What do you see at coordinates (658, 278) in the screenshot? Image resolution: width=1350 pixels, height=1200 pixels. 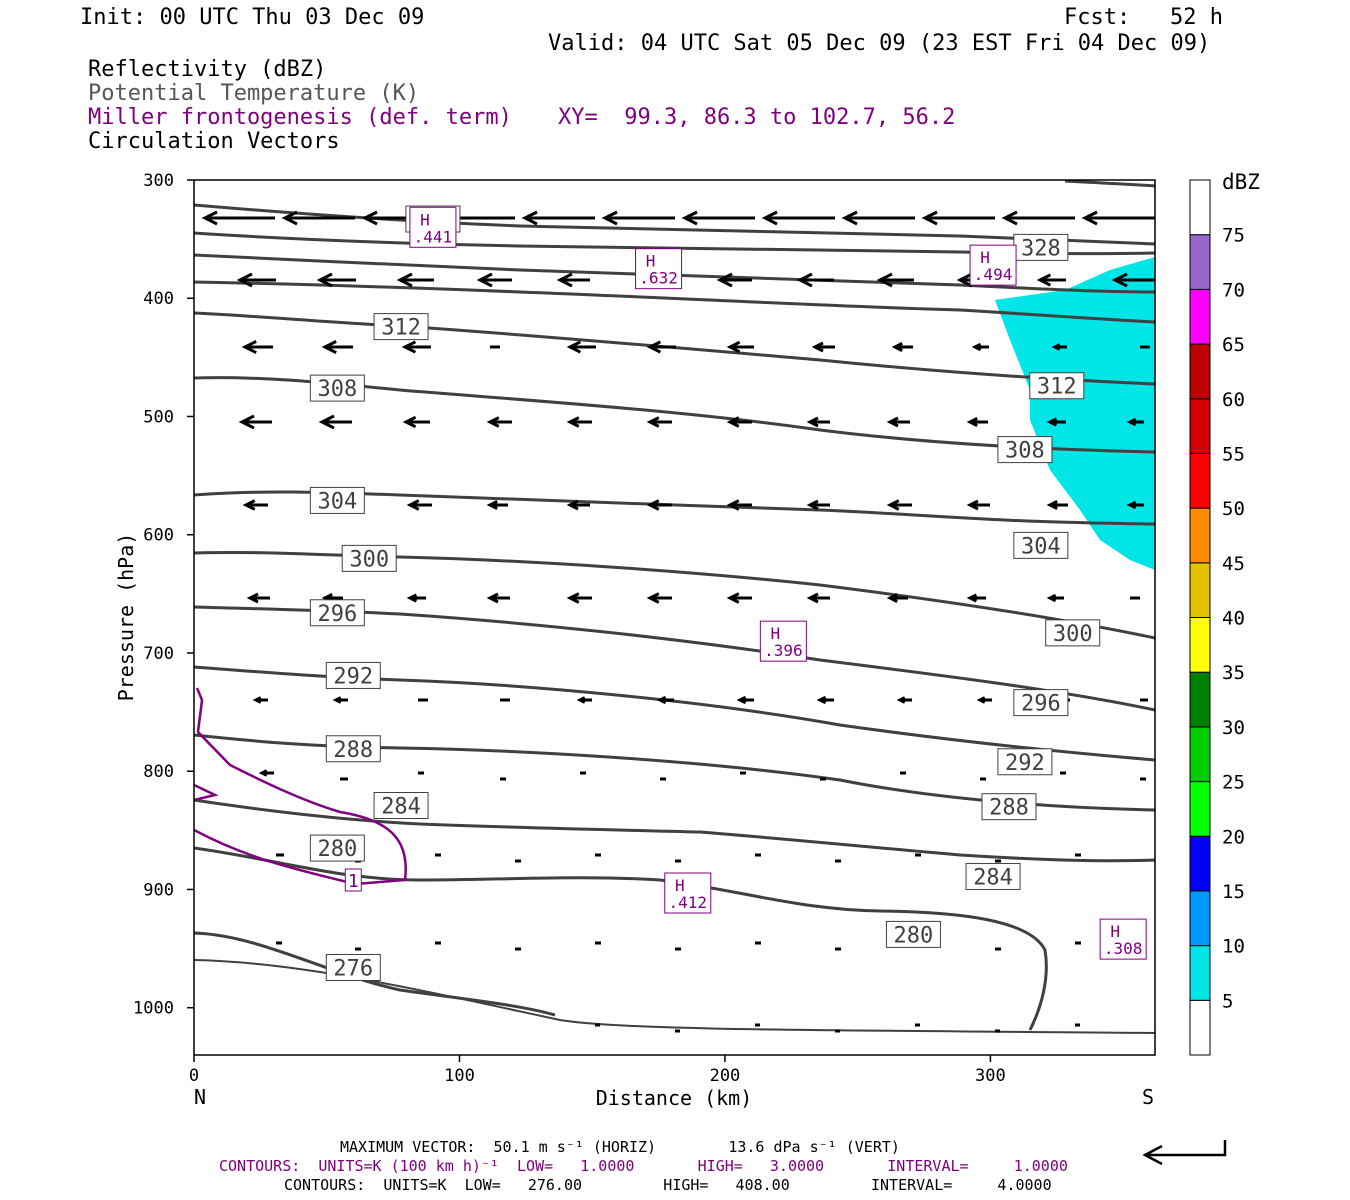 I see `svg-text: .632` at bounding box center [658, 278].